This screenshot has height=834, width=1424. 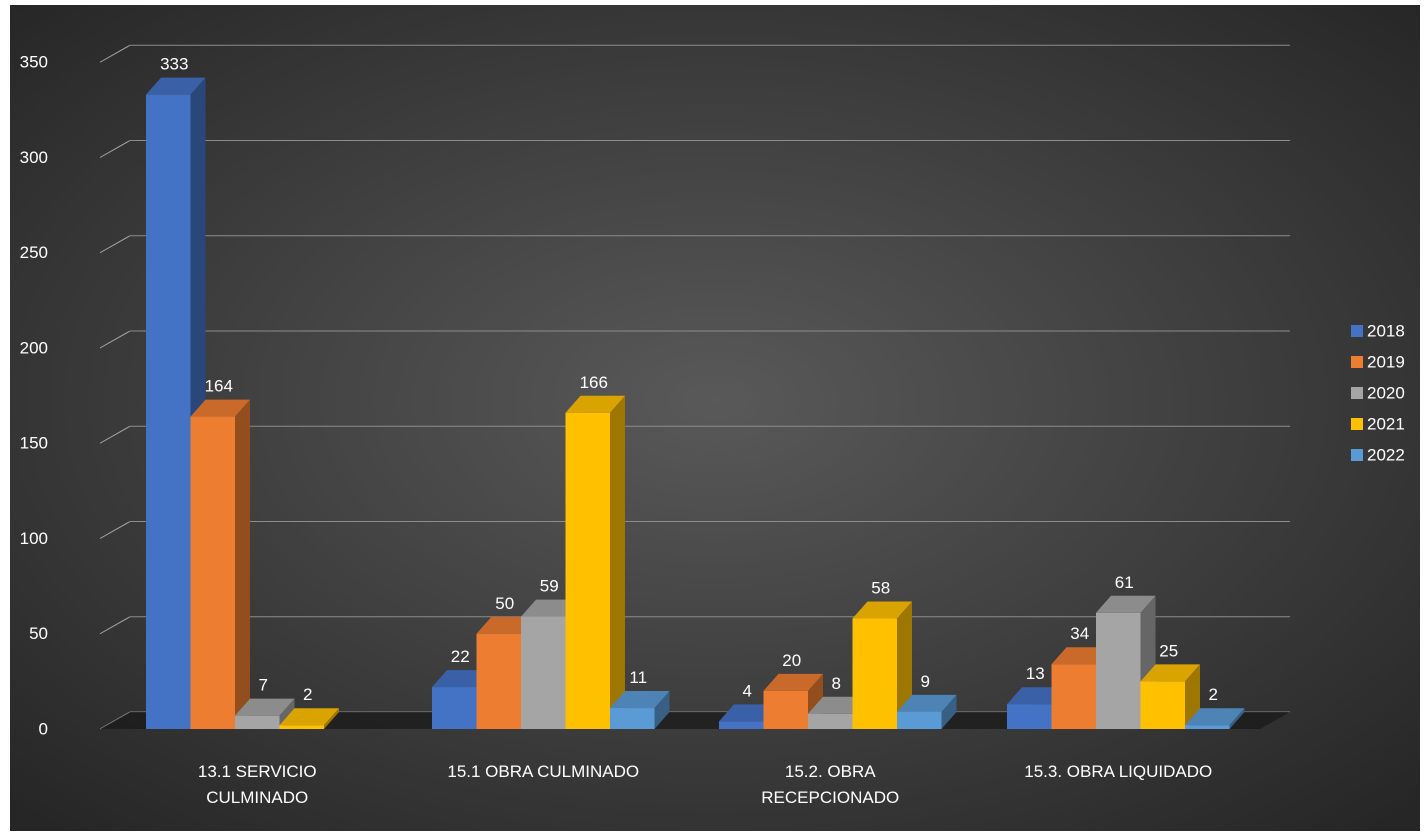 I want to click on x-tick-label: 13.1 SERVICIO, so click(x=257, y=771).